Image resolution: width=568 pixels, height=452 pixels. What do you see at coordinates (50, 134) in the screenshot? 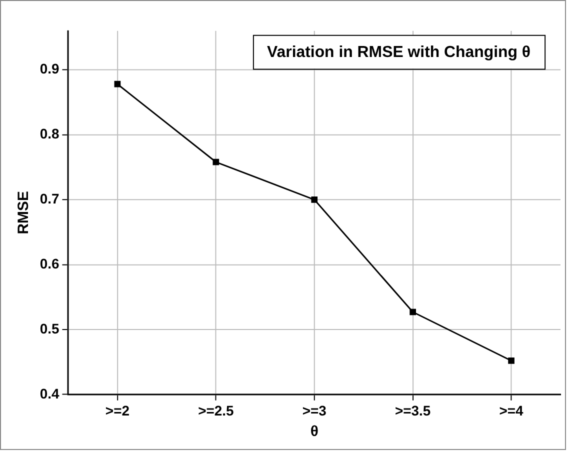
I see `y-tick-label: 0.8` at bounding box center [50, 134].